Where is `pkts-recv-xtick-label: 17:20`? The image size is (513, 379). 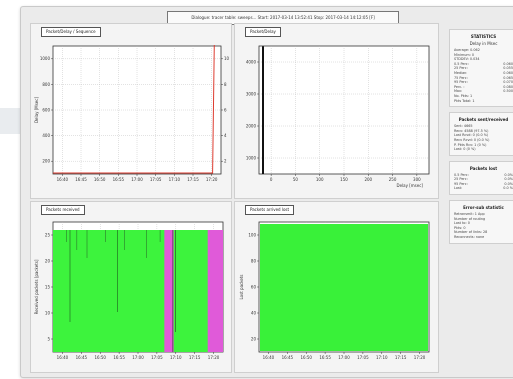
pkts-recv-xtick-label: 17:20 is located at coordinates (214, 357).